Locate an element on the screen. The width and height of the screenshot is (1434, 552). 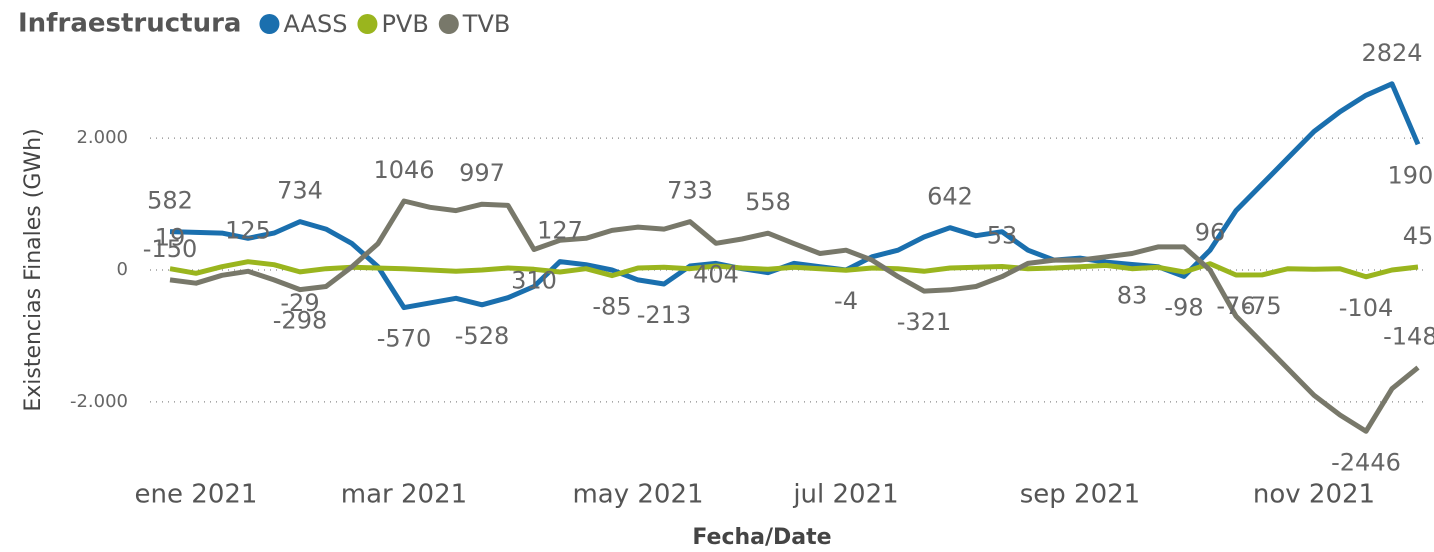
data-label: -2446 is located at coordinates (1366, 462).